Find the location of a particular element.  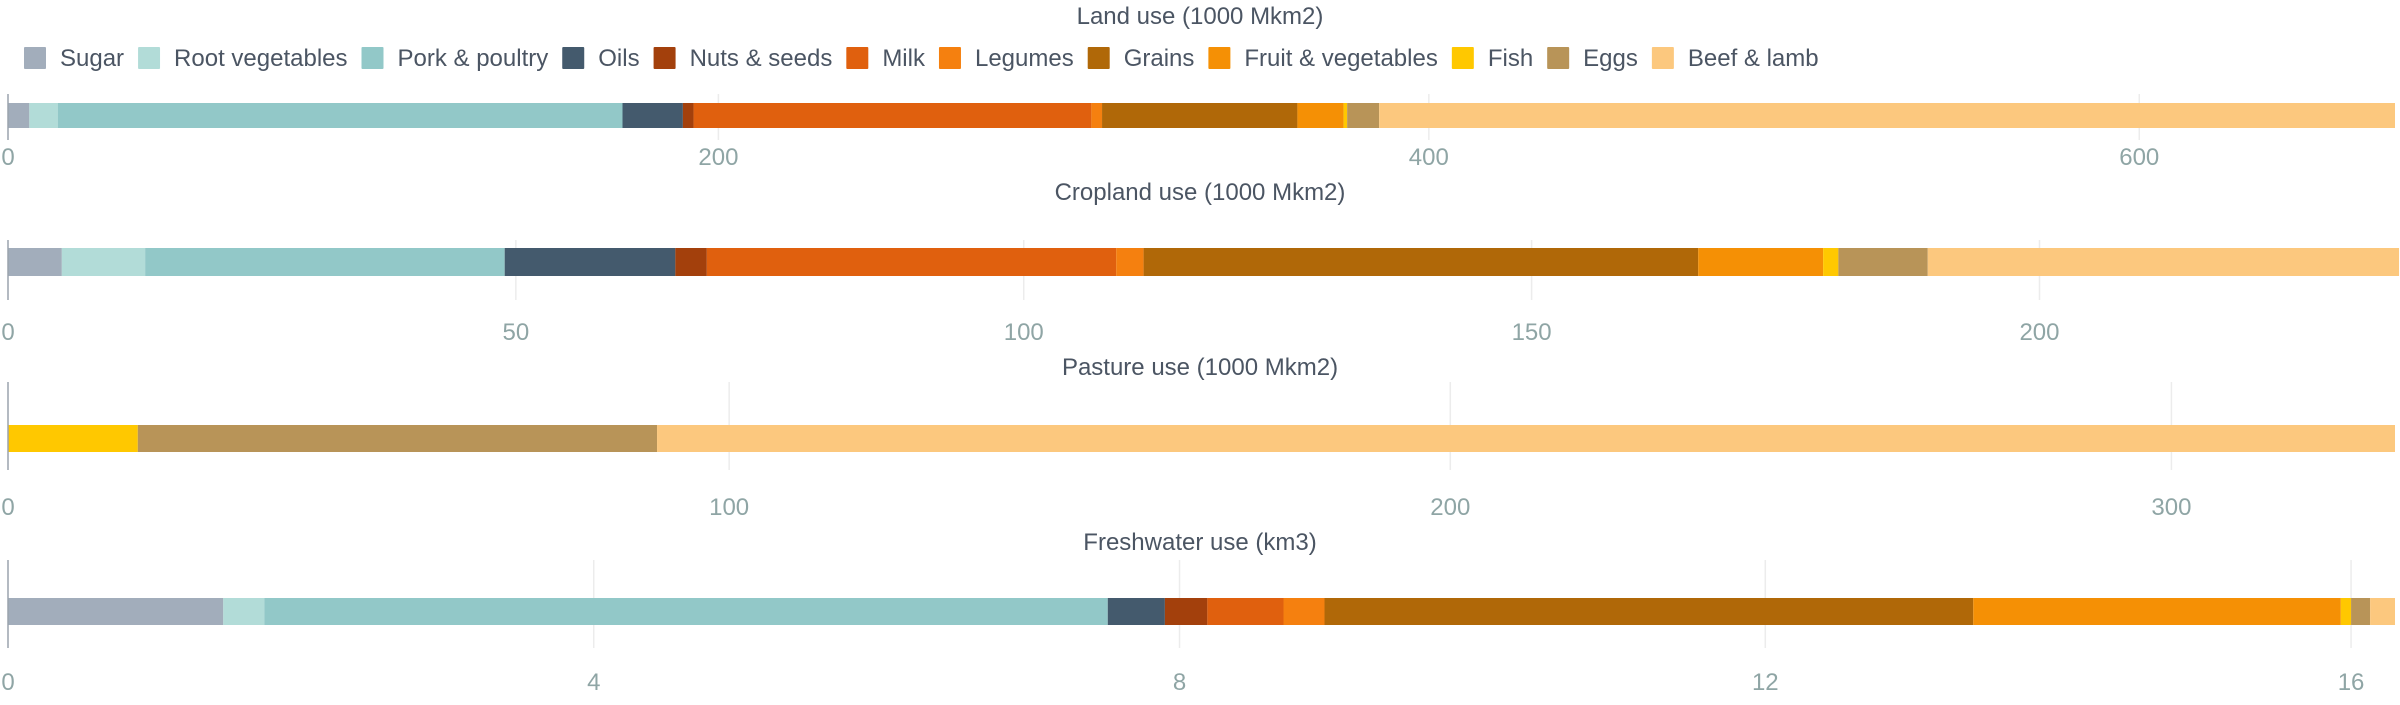

legend-label: Fish is located at coordinates (1510, 58).